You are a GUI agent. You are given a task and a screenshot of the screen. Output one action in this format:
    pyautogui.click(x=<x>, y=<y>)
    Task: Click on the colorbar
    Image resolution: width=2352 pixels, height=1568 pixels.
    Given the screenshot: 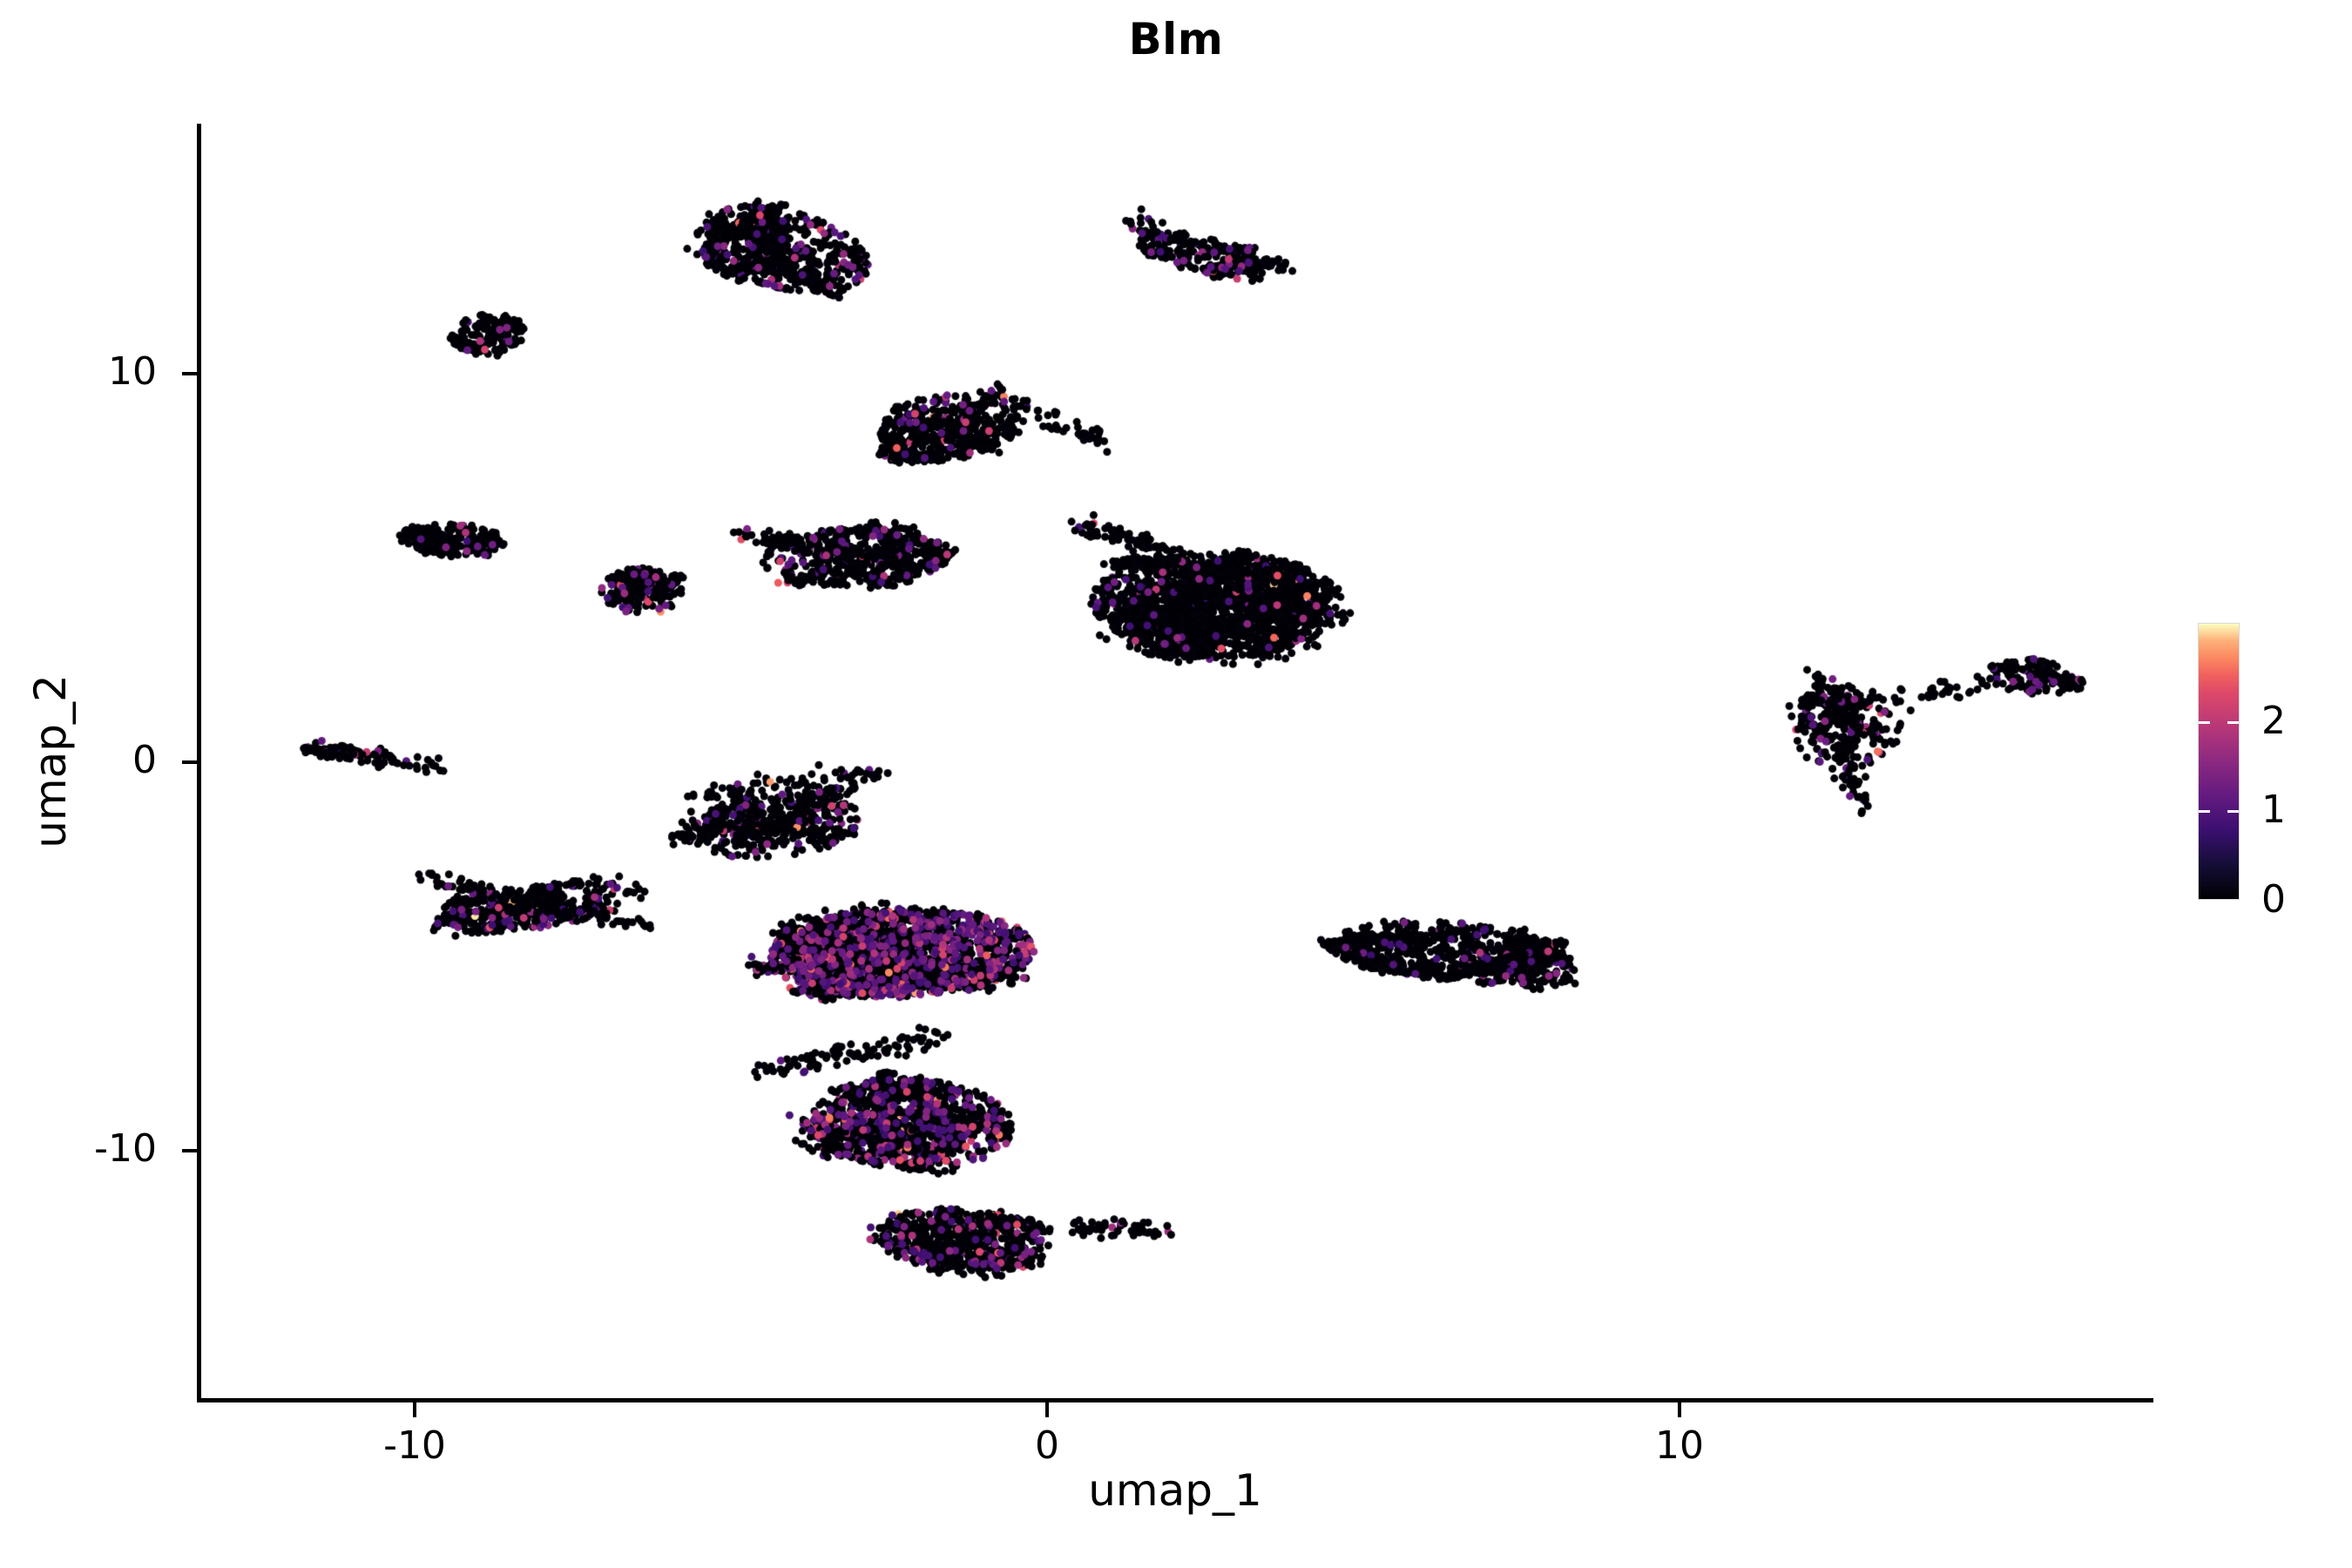 What is the action you would take?
    pyautogui.click(x=2219, y=762)
    